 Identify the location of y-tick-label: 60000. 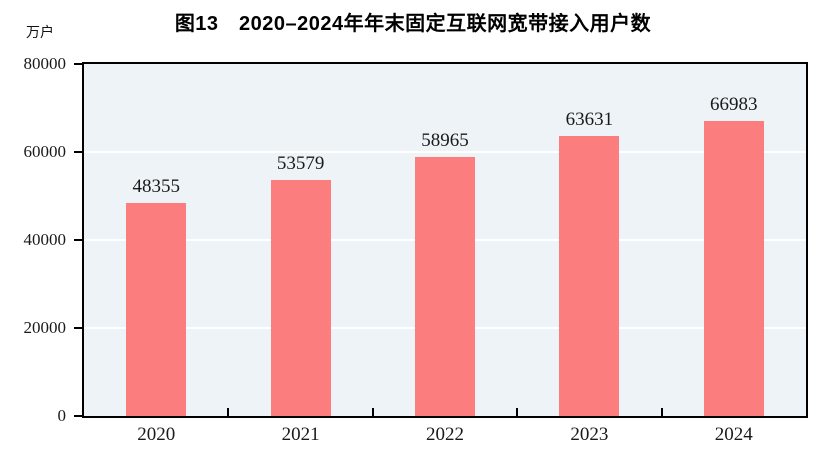
(45, 151).